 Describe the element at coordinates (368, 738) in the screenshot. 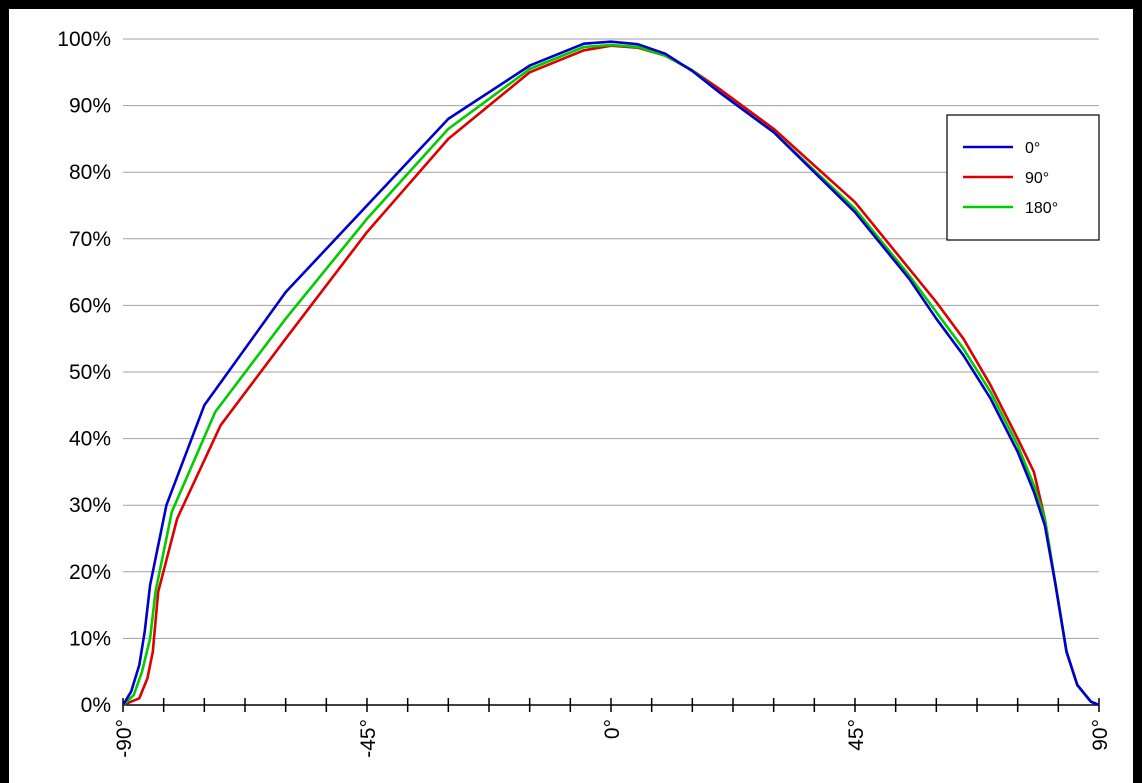

I see `x-tick-label: -45°` at that location.